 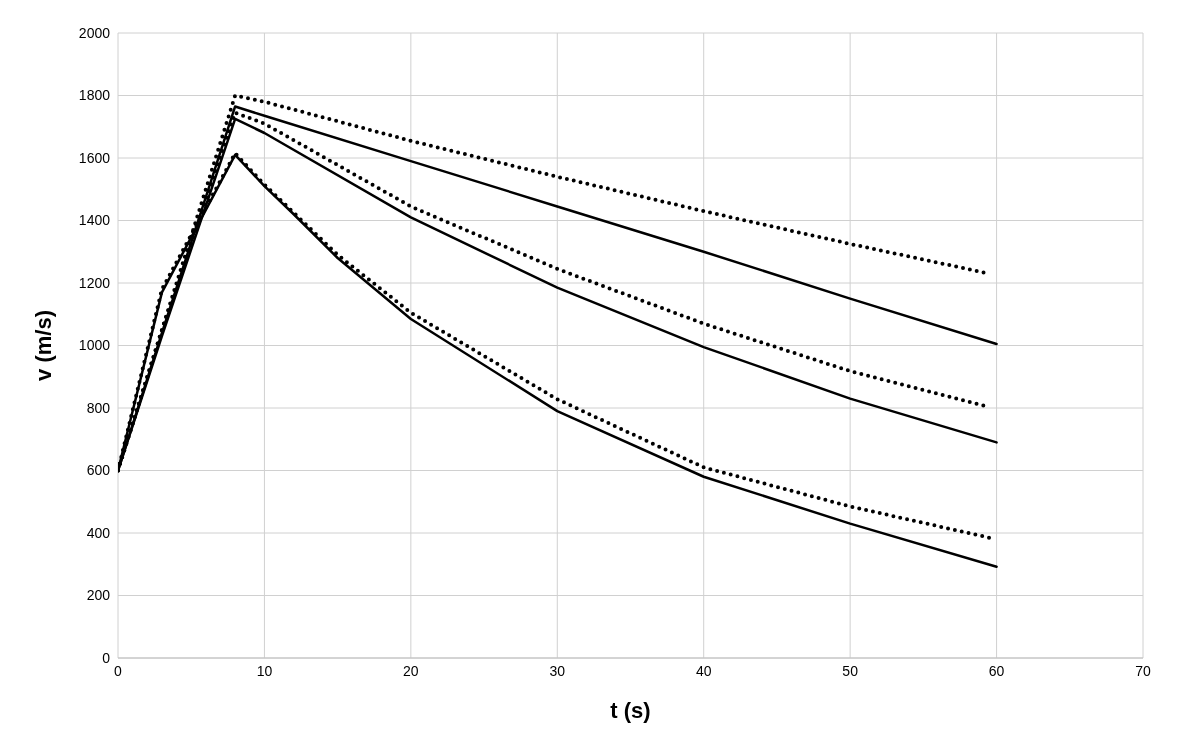 What do you see at coordinates (557, 670) in the screenshot?
I see `x-tick-label: 30` at bounding box center [557, 670].